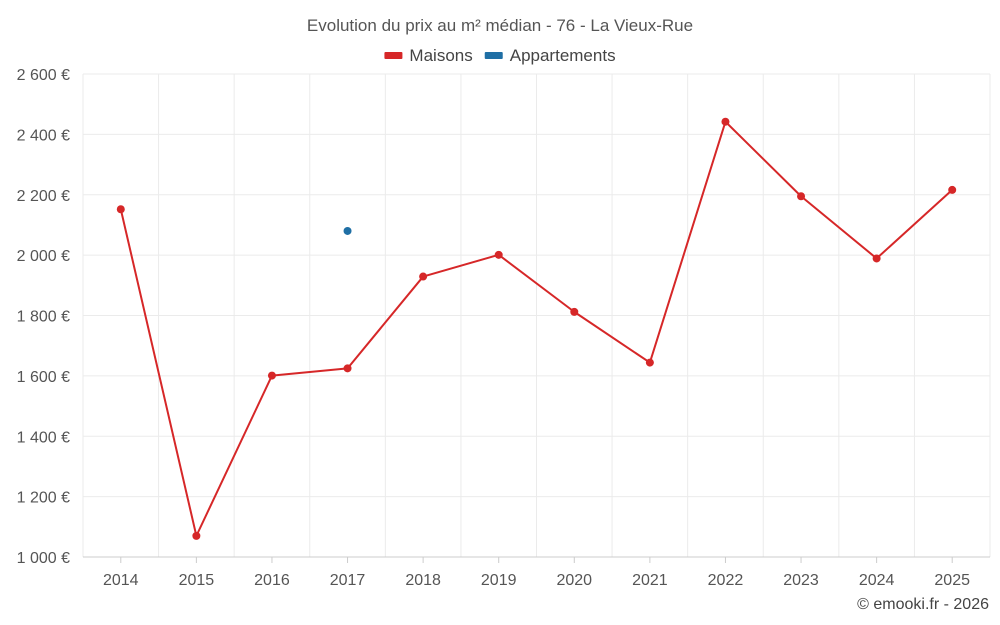 The height and width of the screenshot is (625, 1000). I want to click on y-tick-label: 1 800 €, so click(43, 317).